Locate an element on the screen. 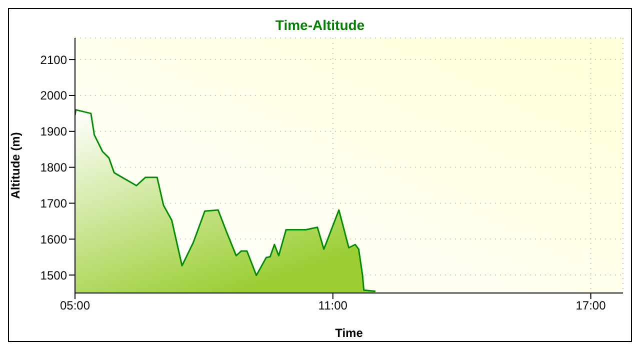 This screenshot has width=640, height=350. y-tick-label: 1700 is located at coordinates (54, 203).